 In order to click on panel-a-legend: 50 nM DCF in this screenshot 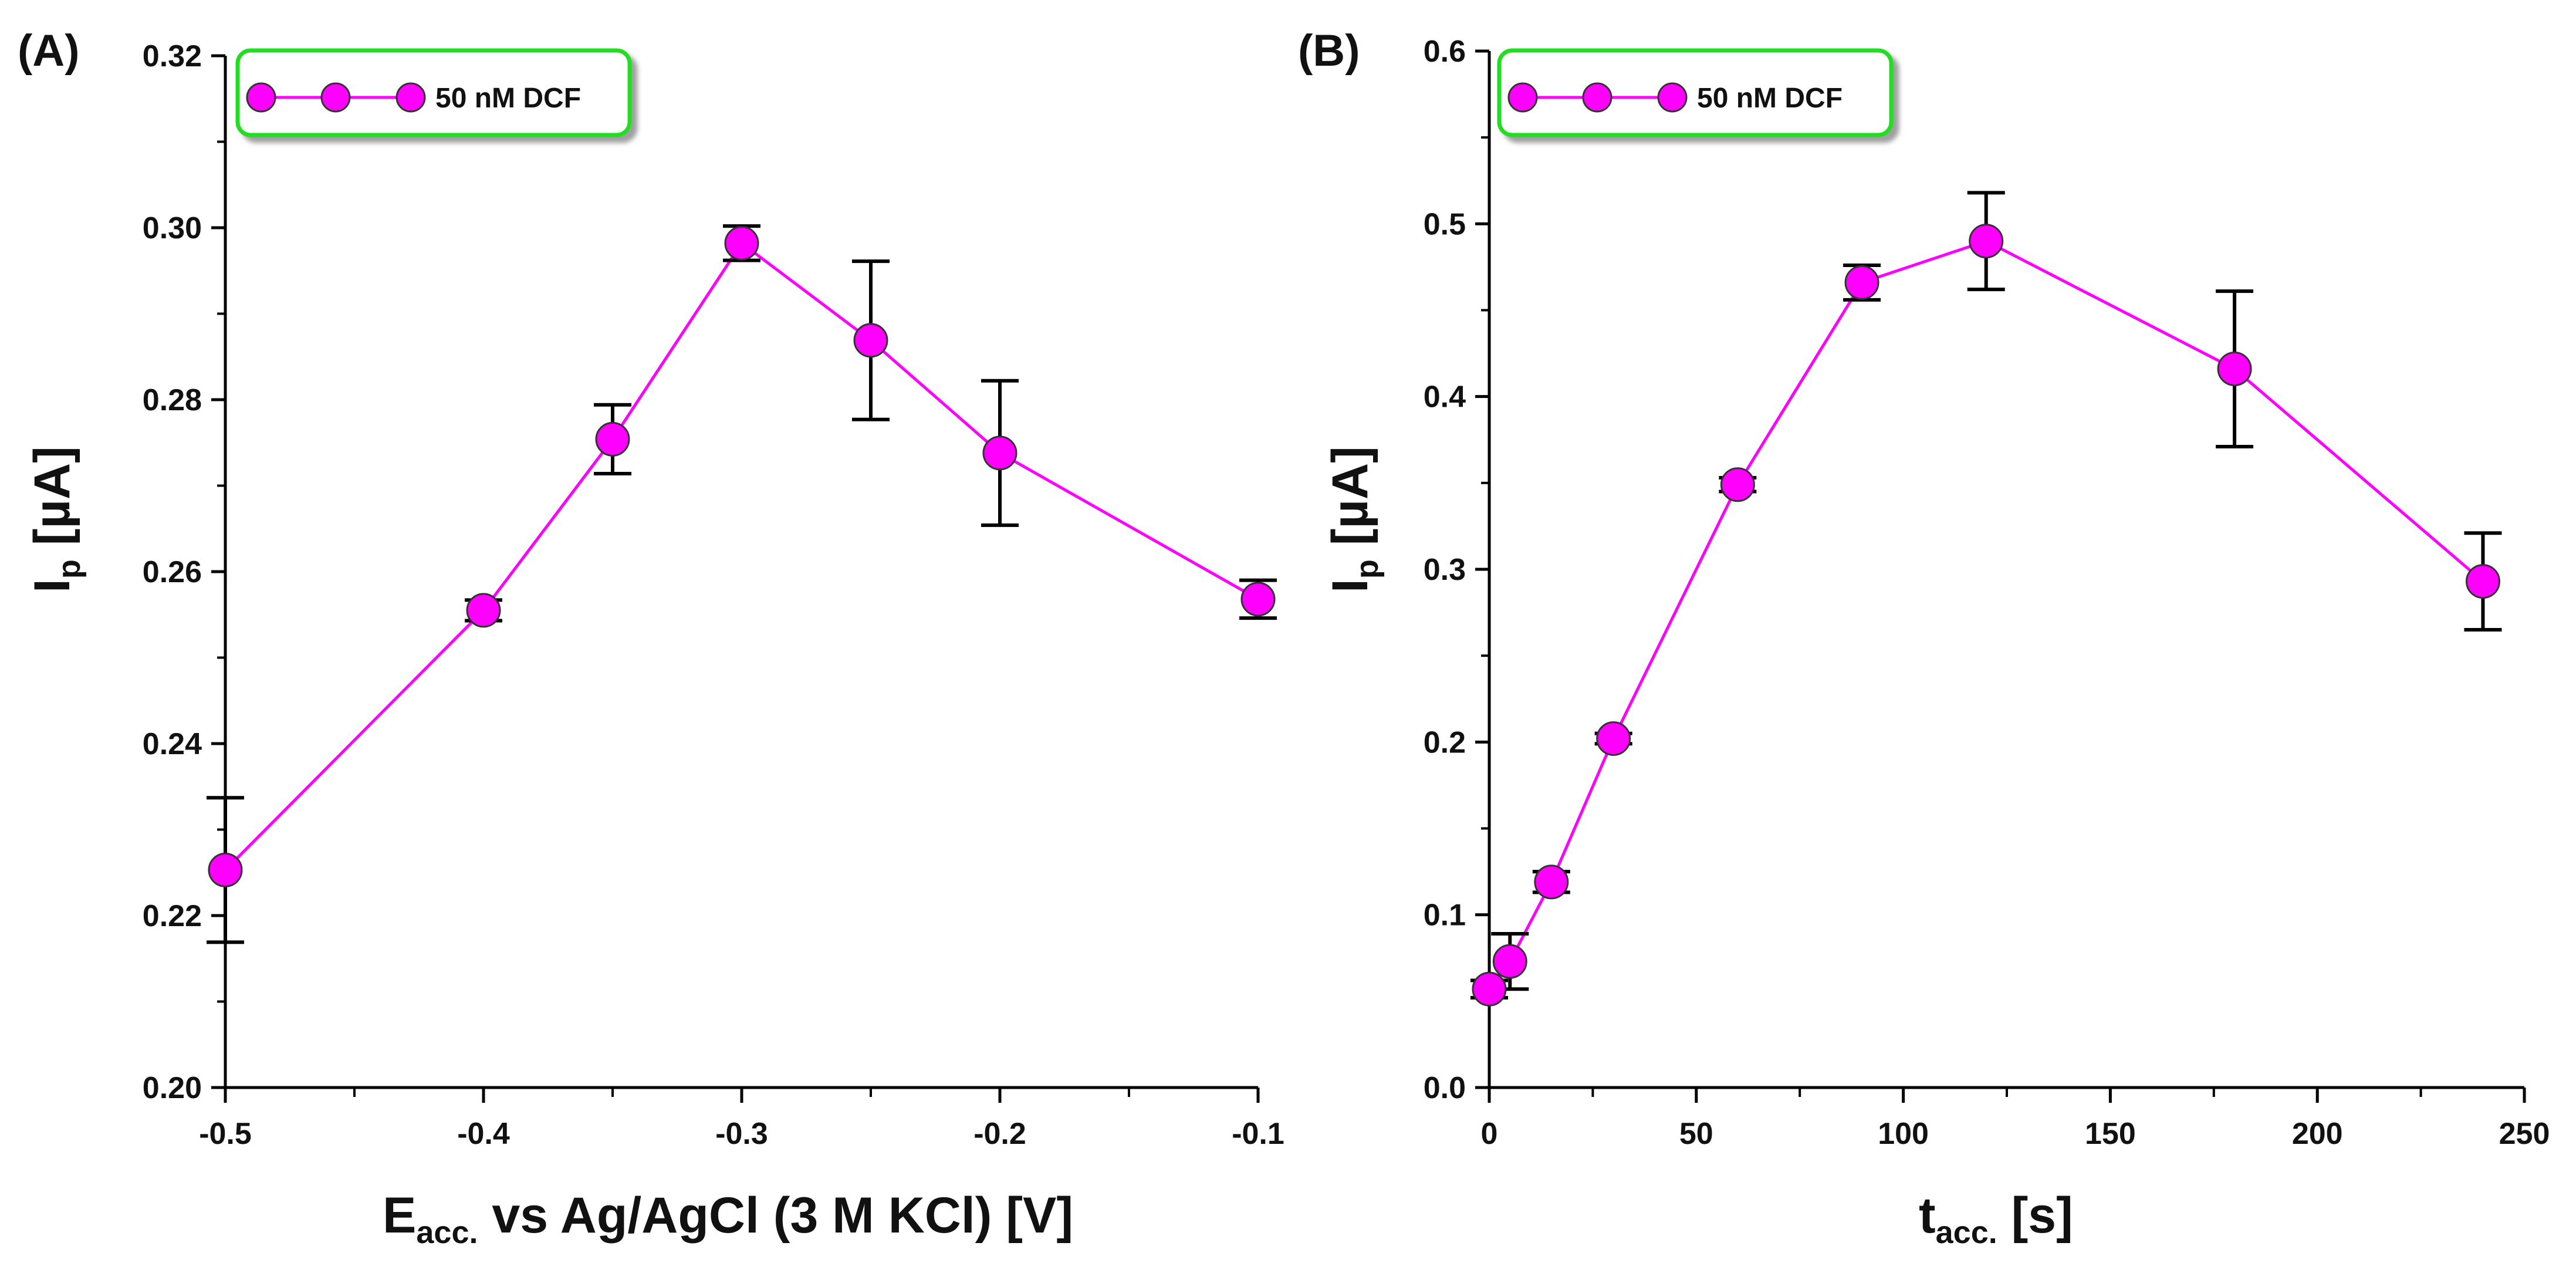, I will do `click(433, 93)`.